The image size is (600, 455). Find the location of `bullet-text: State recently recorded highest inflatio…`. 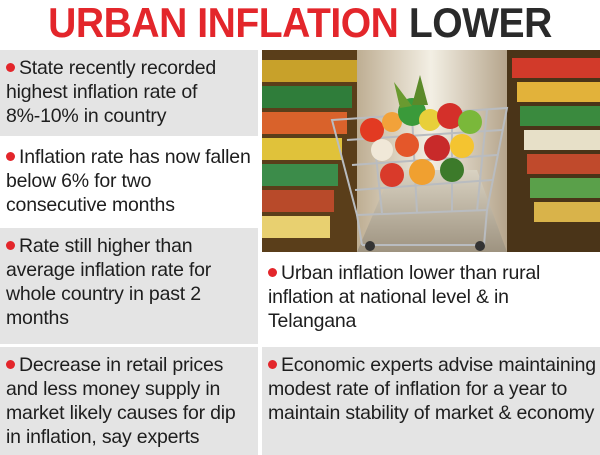

bullet-text: State recently recorded highest inflatio… is located at coordinates (111, 92).